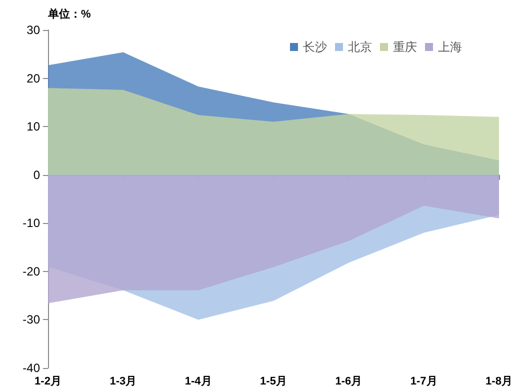 This screenshot has width=527, height=388. I want to click on x-tick-label: 1-3月, so click(123, 382).